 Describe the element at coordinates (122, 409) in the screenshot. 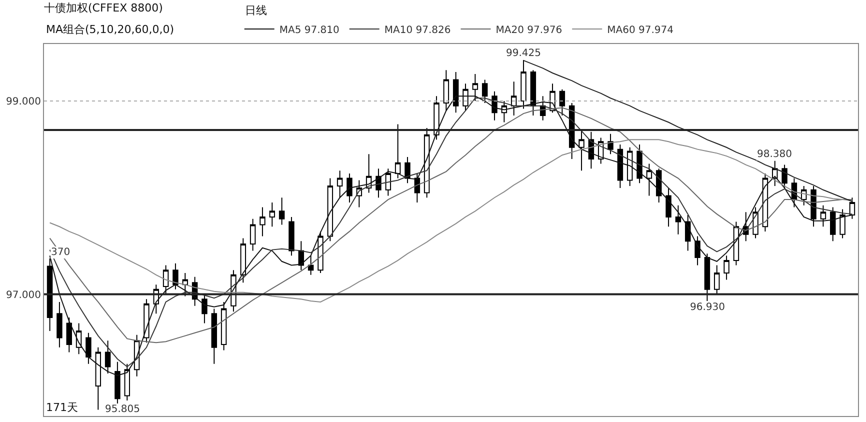

I see `annotation: 95.805` at that location.